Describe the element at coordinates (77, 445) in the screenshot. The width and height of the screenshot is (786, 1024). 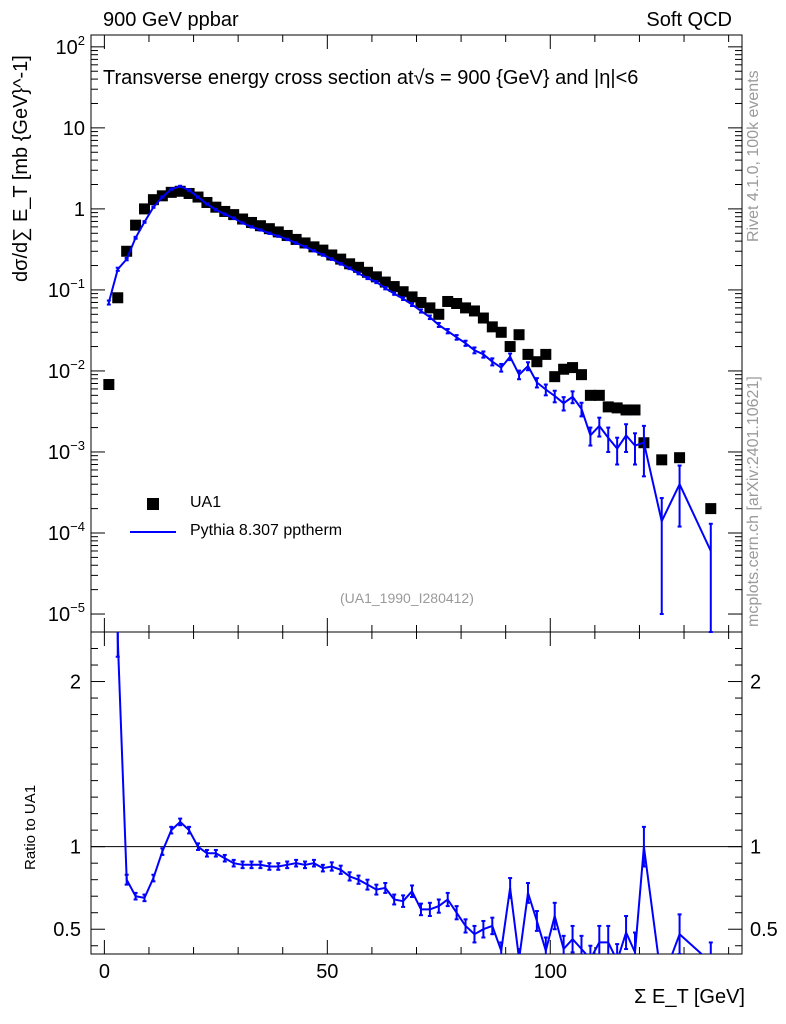
I see `main-y-tick-exponent: −3` at that location.